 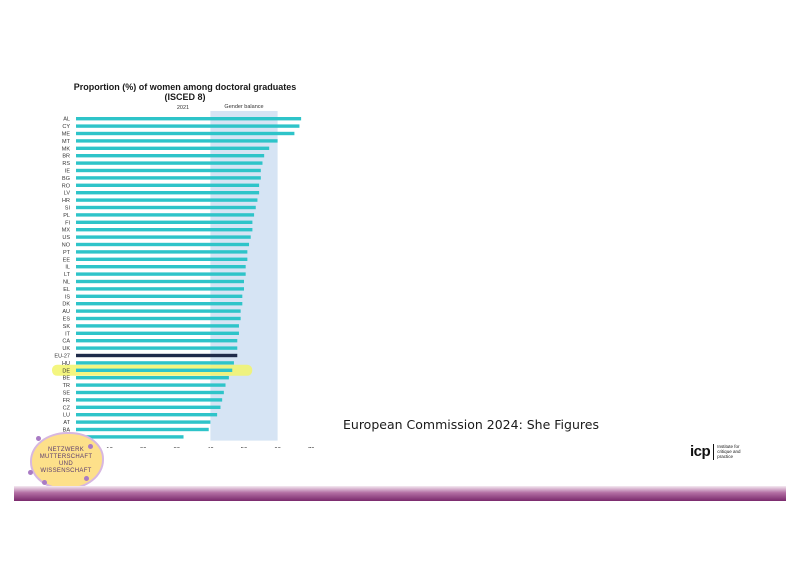 I want to click on category-label-cy: CY, so click(x=66, y=127).